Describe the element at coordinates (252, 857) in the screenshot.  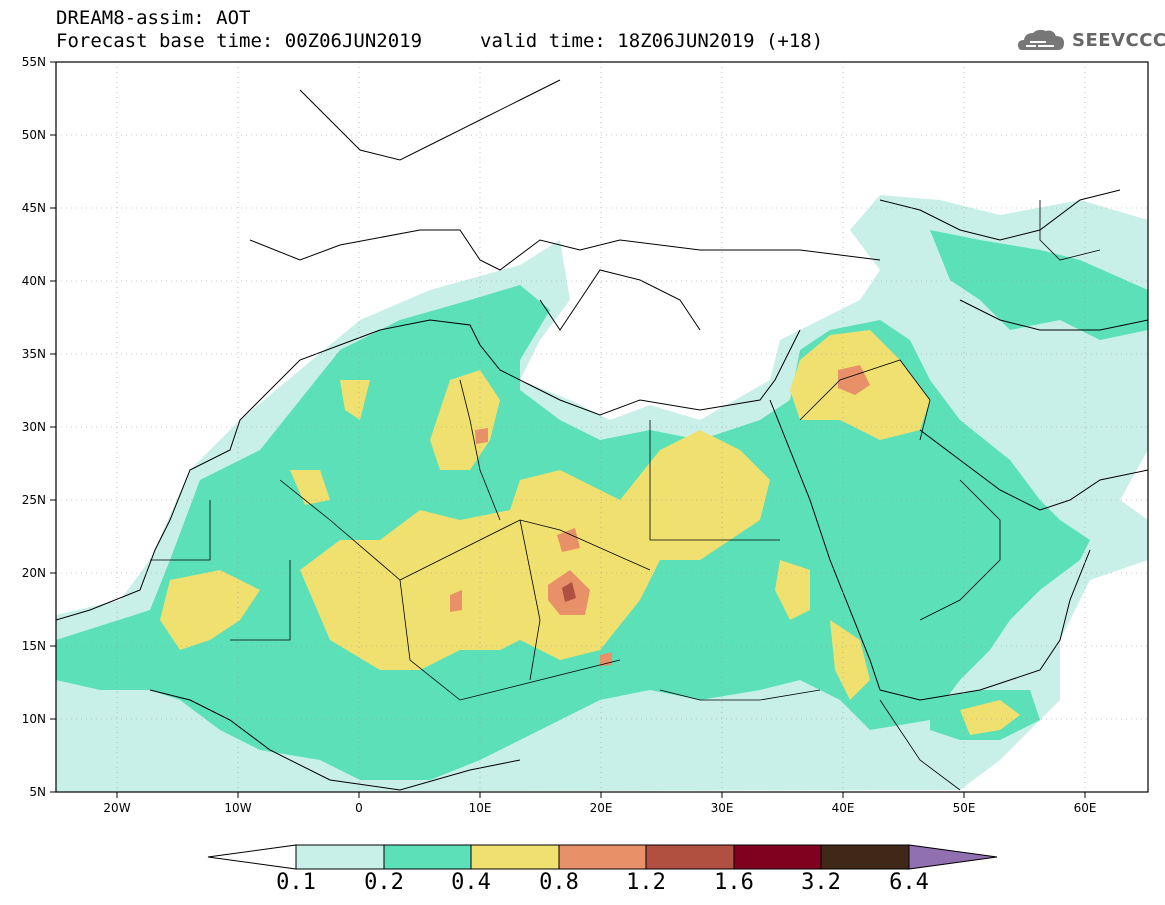
I see `colorbar-under-arrow` at that location.